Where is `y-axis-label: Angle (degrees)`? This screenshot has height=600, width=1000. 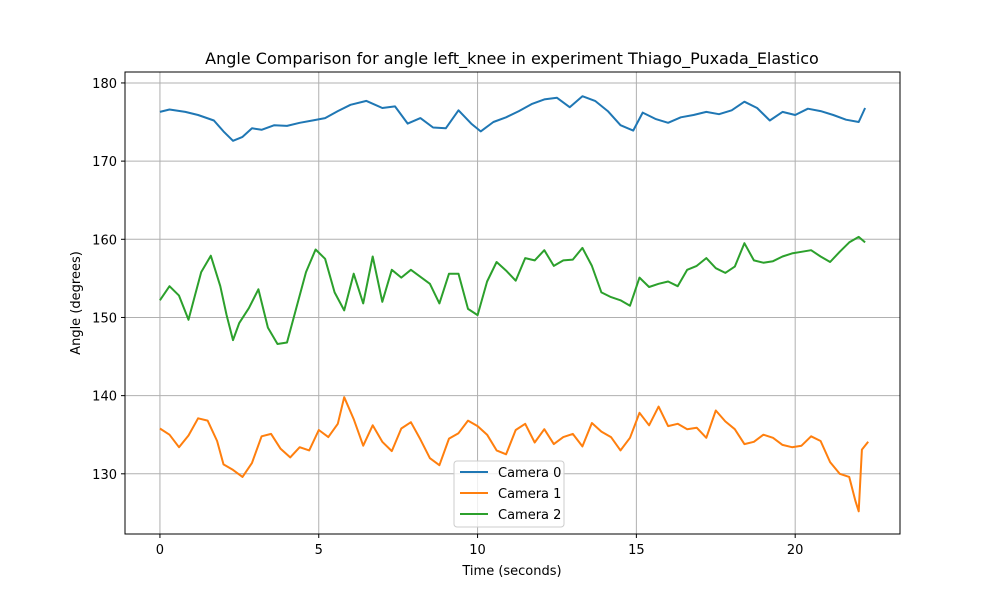 y-axis-label: Angle (degrees) is located at coordinates (76, 303).